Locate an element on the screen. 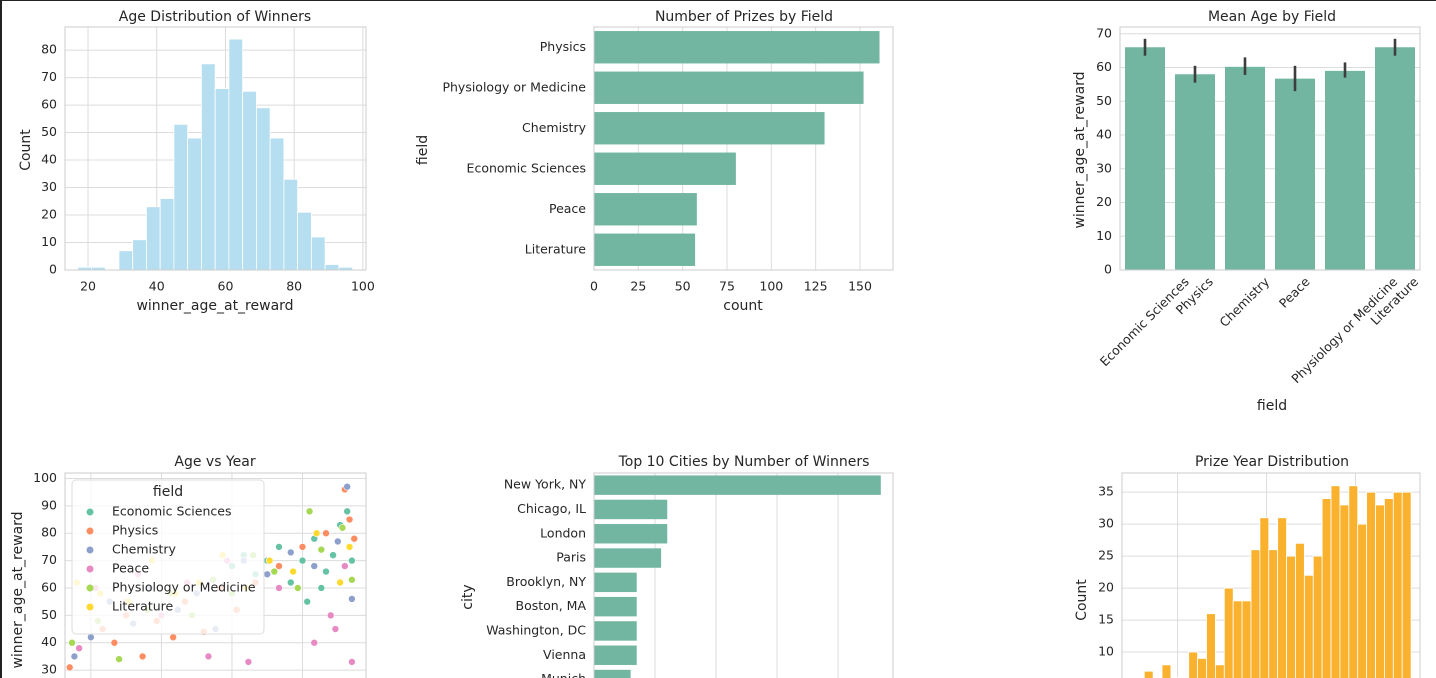 The width and height of the screenshot is (1436, 678). legend-box is located at coordinates (168, 557).